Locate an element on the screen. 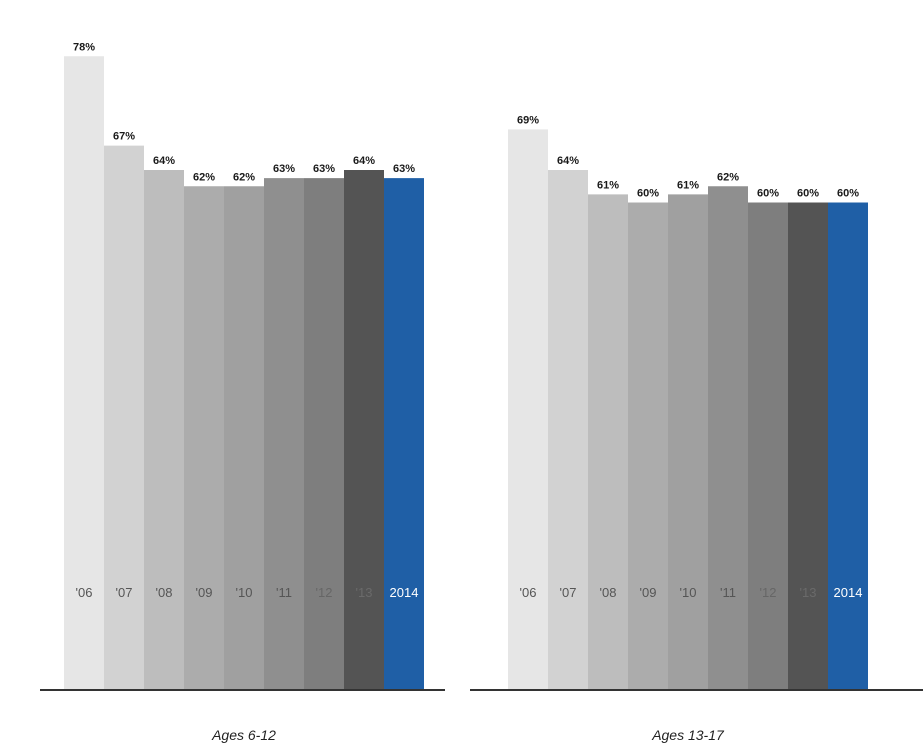 The width and height of the screenshot is (923, 753). group-title: Ages 6-12 is located at coordinates (243, 735).